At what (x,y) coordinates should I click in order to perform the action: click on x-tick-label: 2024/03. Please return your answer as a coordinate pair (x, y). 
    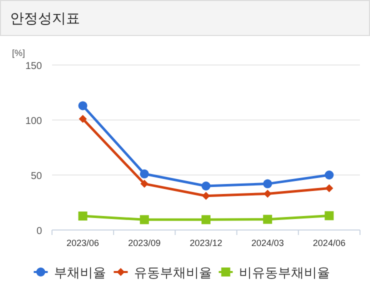
    Looking at the image, I should click on (267, 243).